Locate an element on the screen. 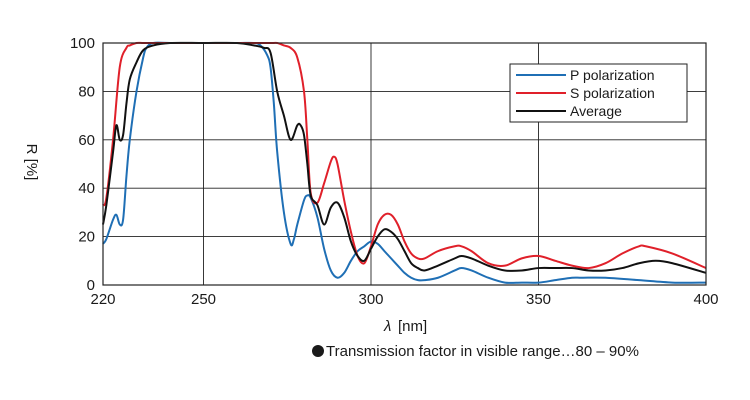 The image size is (750, 400). x-tick-label: 220 is located at coordinates (102, 299).